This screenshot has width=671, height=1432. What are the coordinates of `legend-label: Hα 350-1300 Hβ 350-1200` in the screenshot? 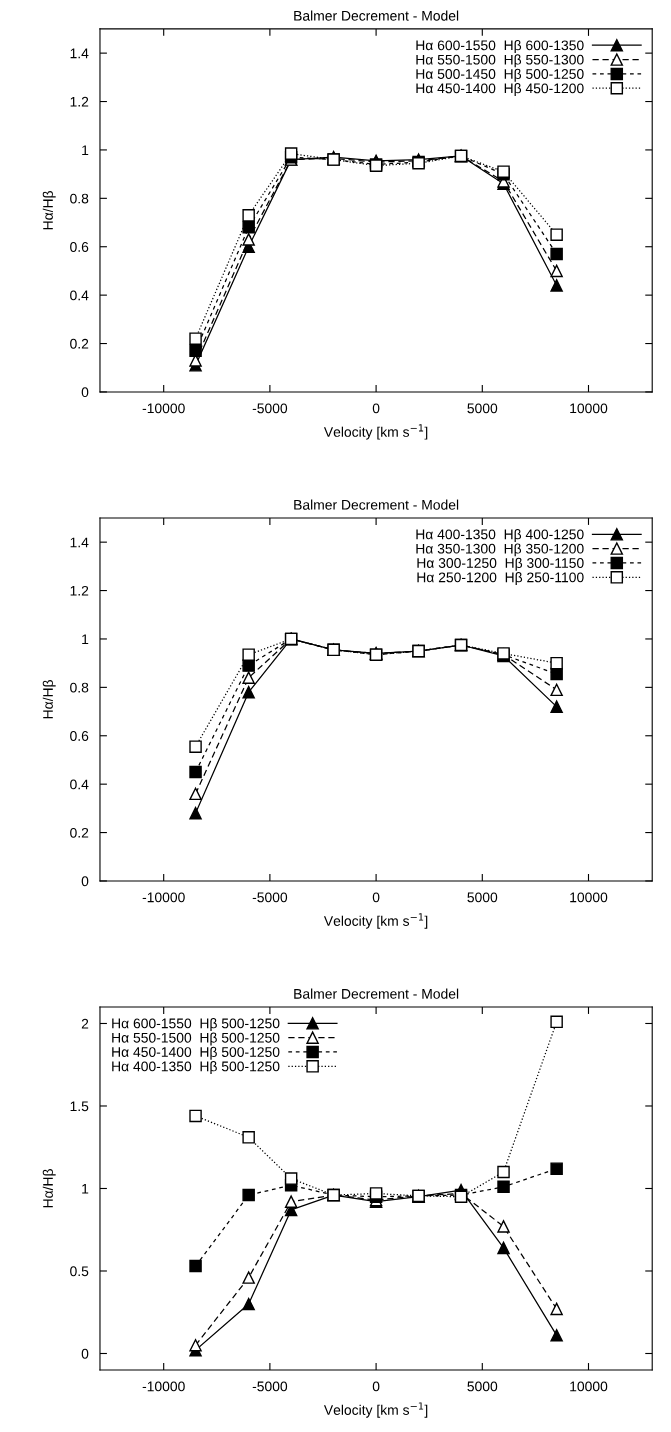 It's located at (500, 550).